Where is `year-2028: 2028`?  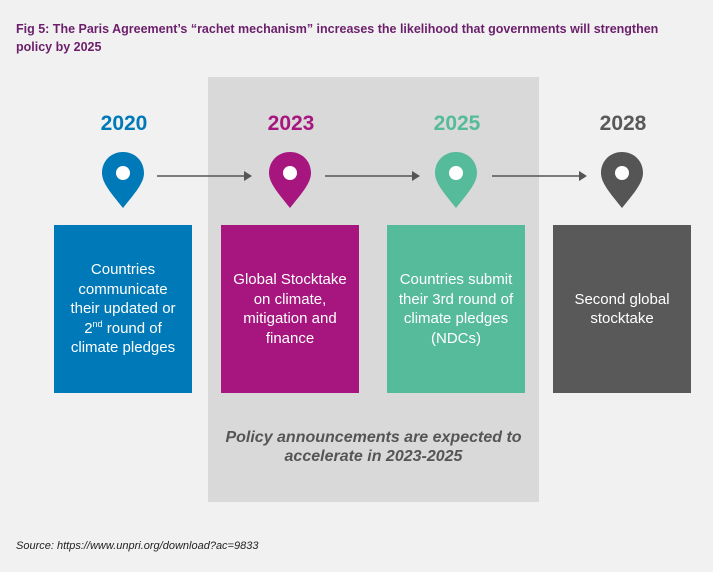
year-2028: 2028 is located at coordinates (623, 123).